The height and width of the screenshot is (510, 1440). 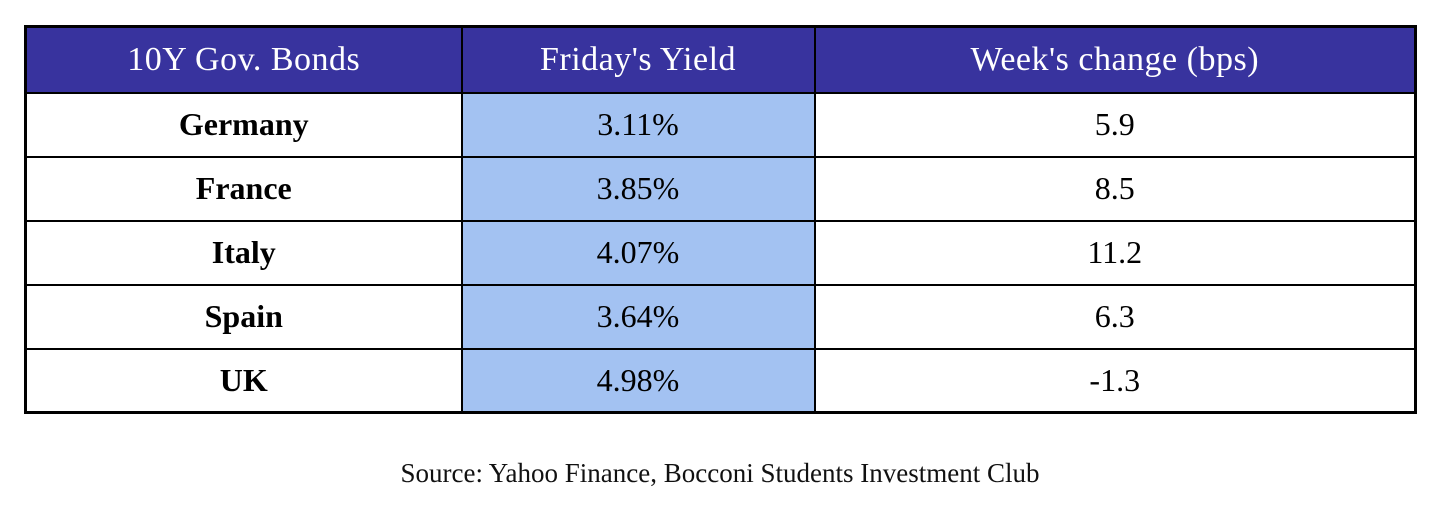 I want to click on country-cell: France, so click(x=243, y=188).